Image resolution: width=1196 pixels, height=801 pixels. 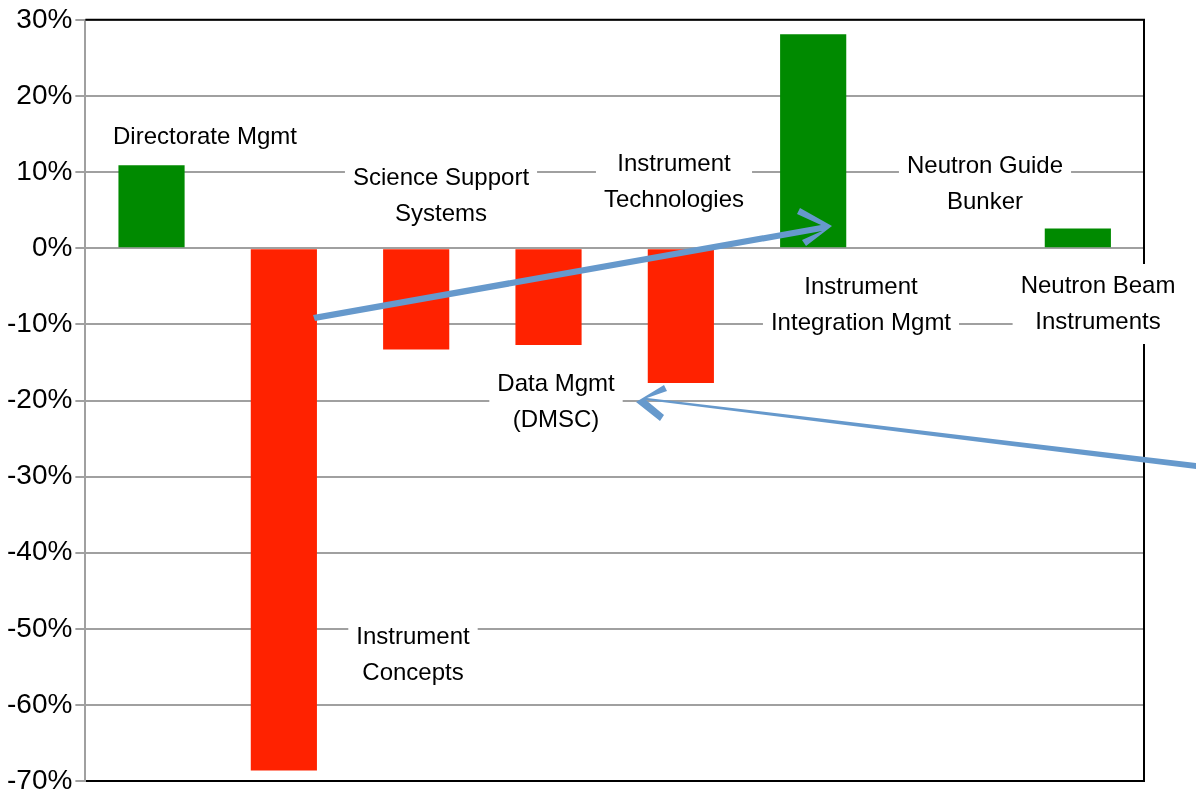 I want to click on y-tick-label: -50%, so click(x=39, y=627).